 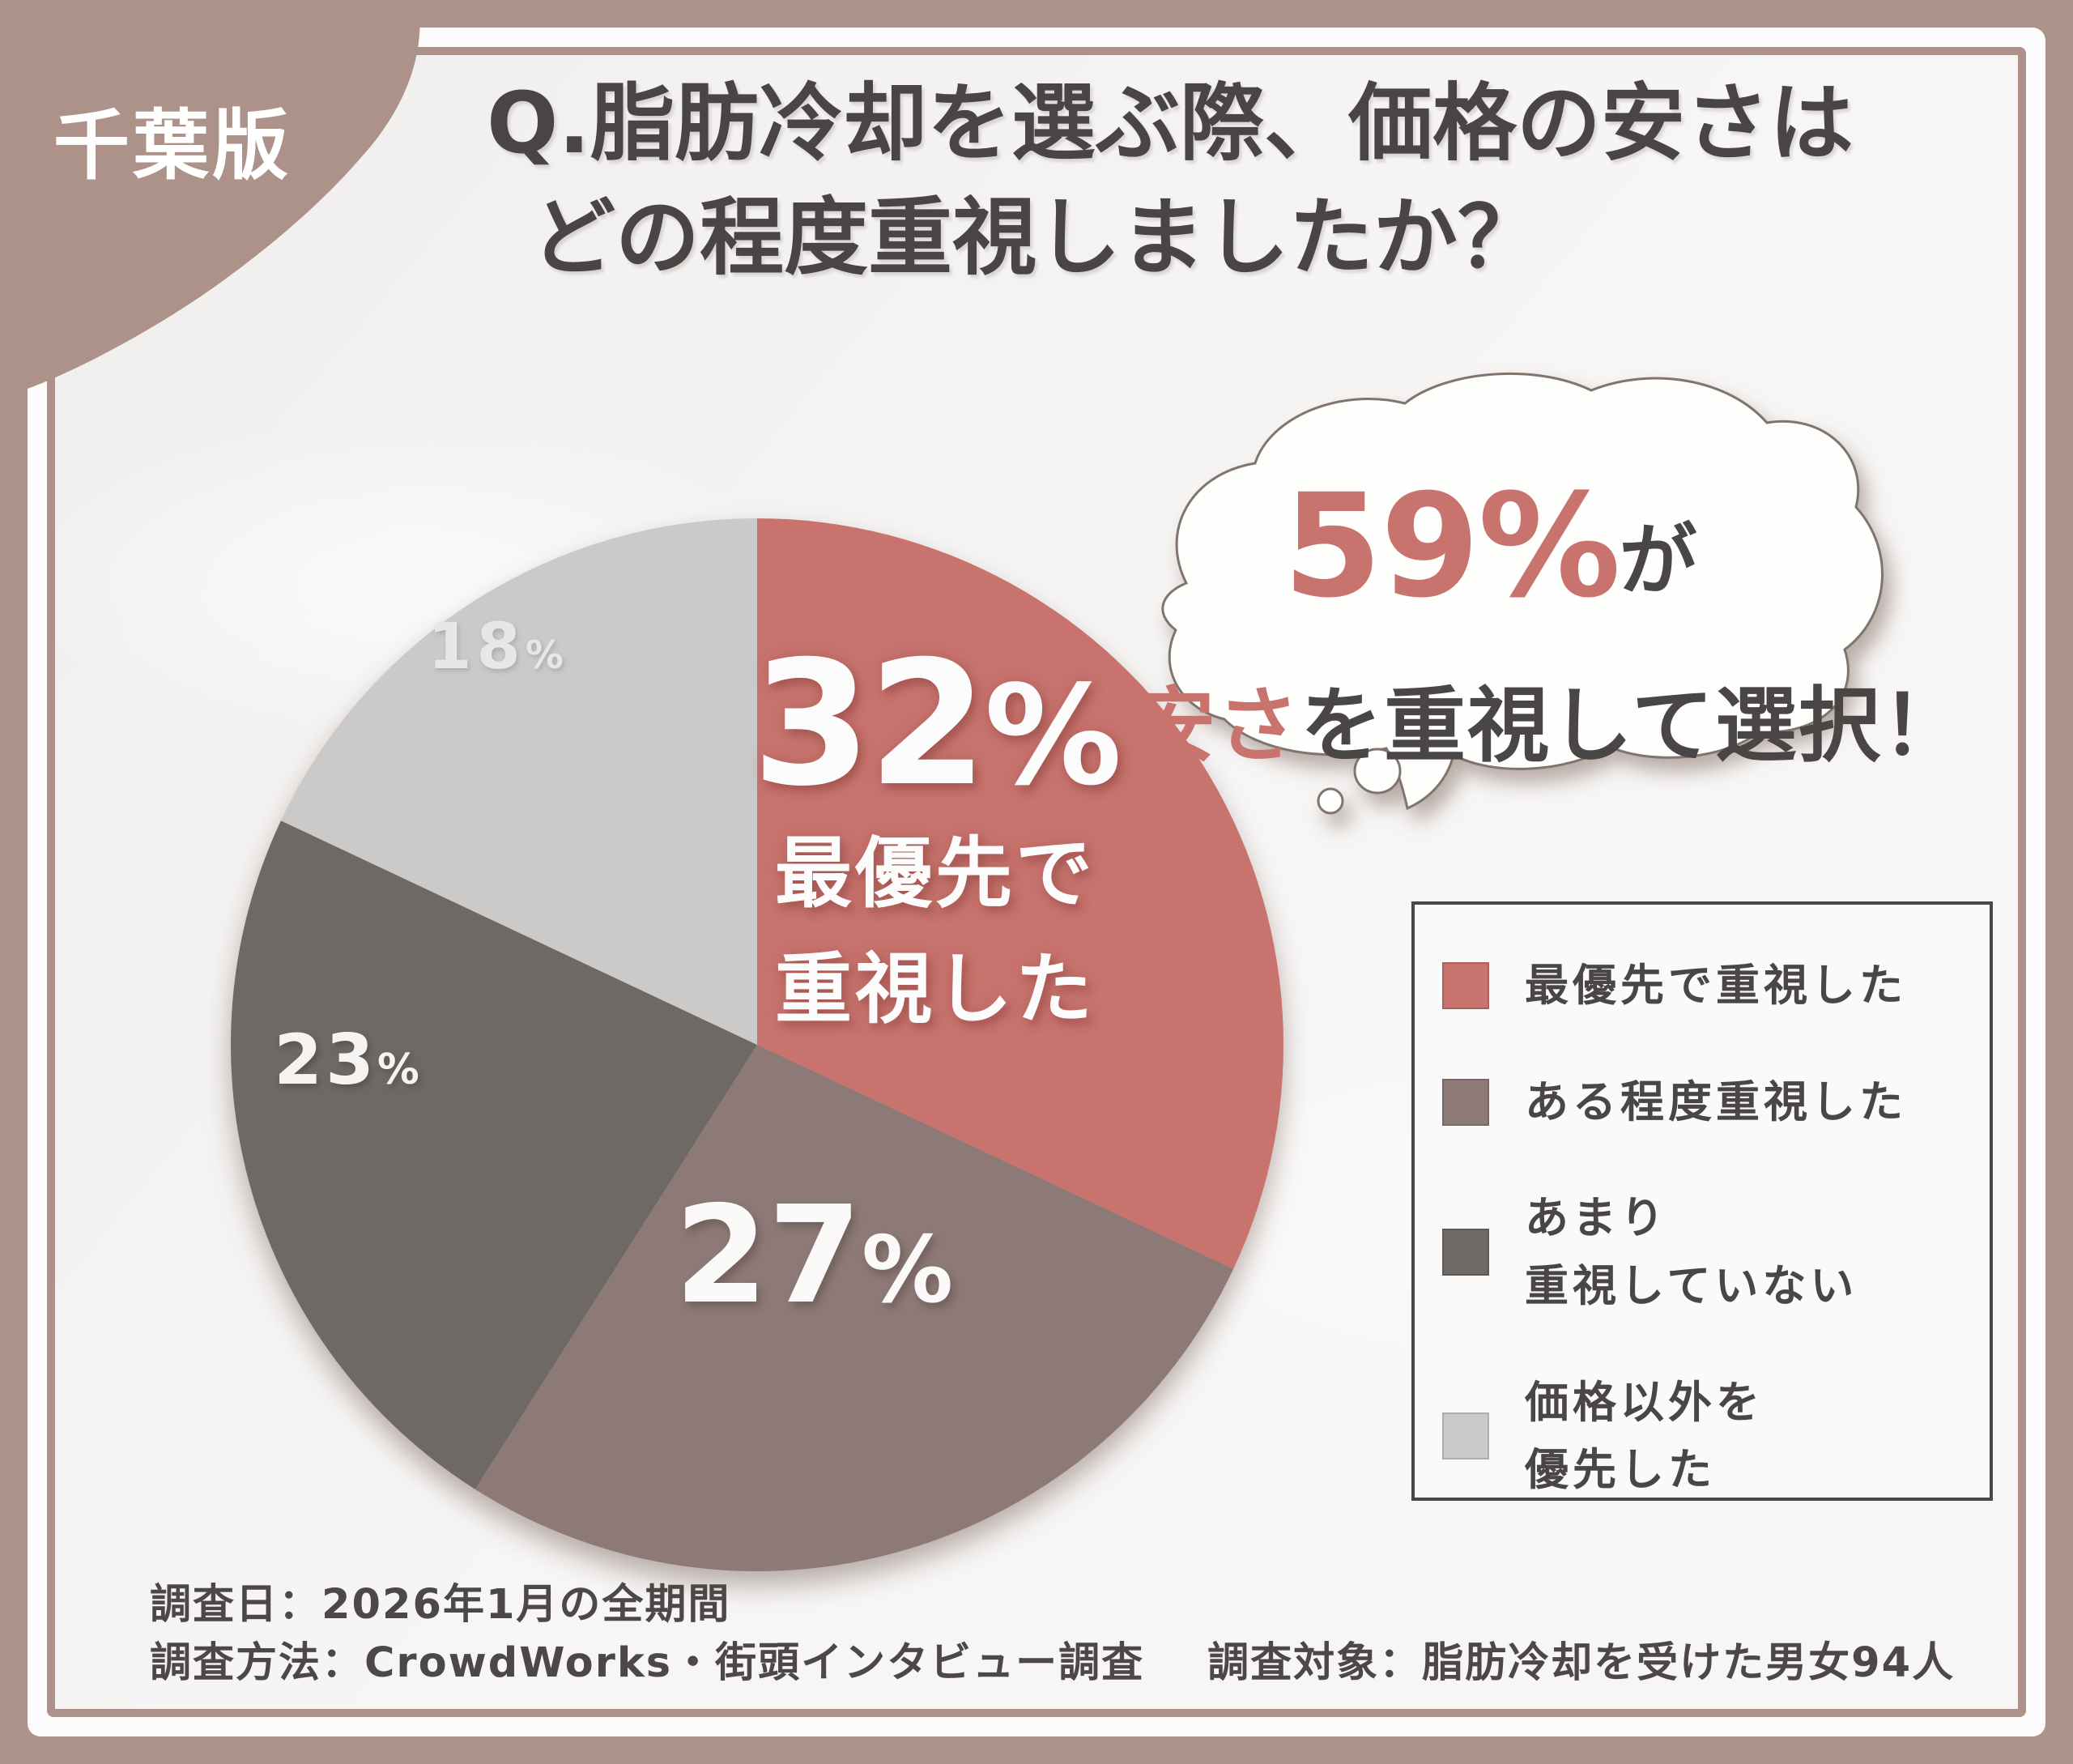 I want to click on bubble-stat: 59%, so click(x=1451, y=546).